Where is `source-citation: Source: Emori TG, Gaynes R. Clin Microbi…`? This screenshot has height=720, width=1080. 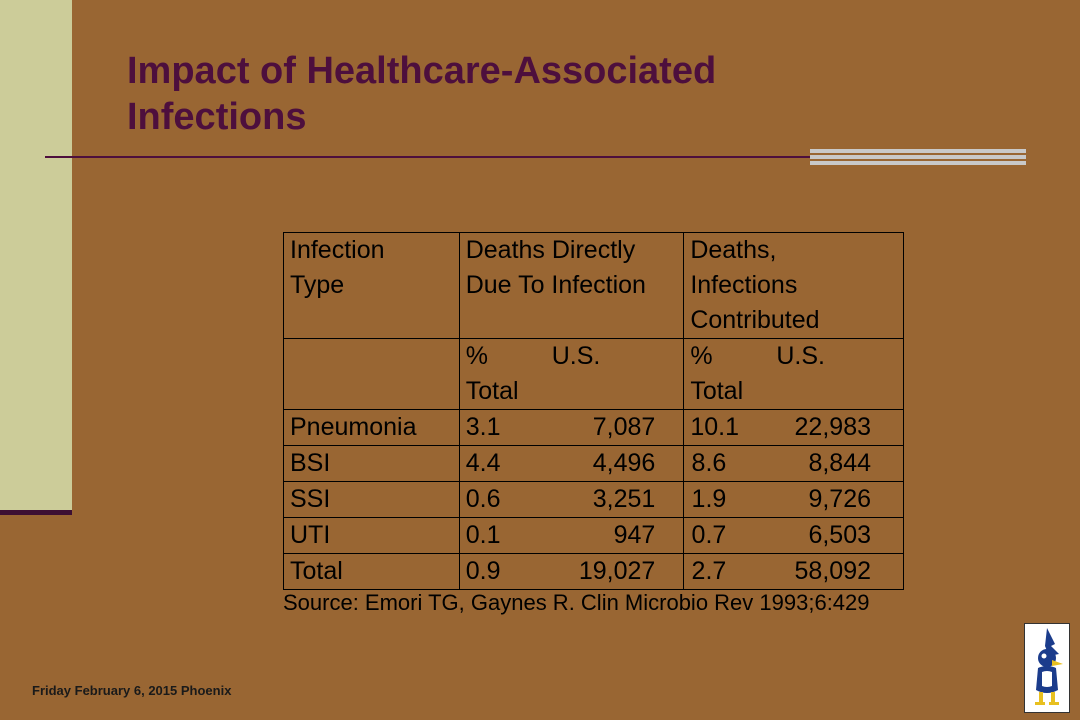 source-citation: Source: Emori TG, Gaynes R. Clin Microbi… is located at coordinates (576, 602).